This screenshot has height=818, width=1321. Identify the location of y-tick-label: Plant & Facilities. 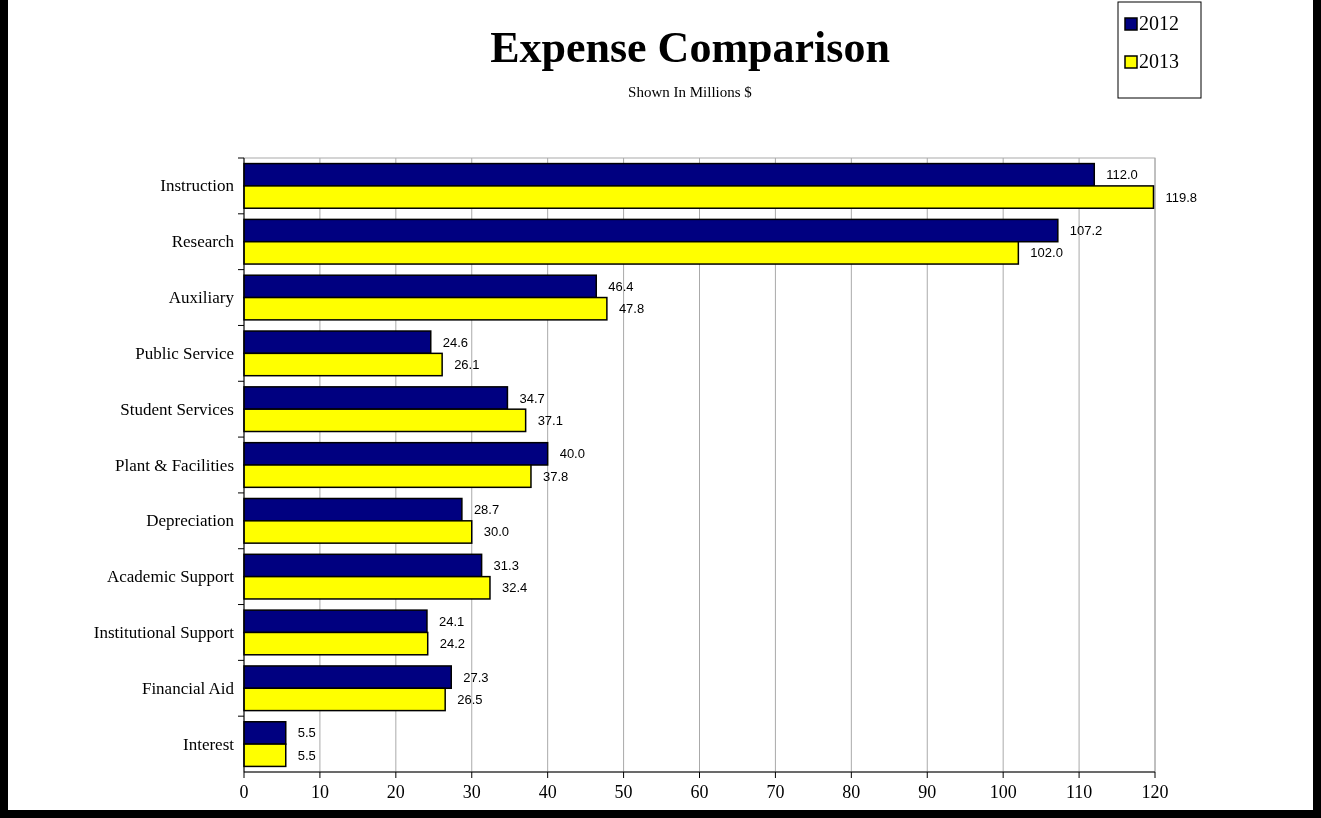
(174, 465).